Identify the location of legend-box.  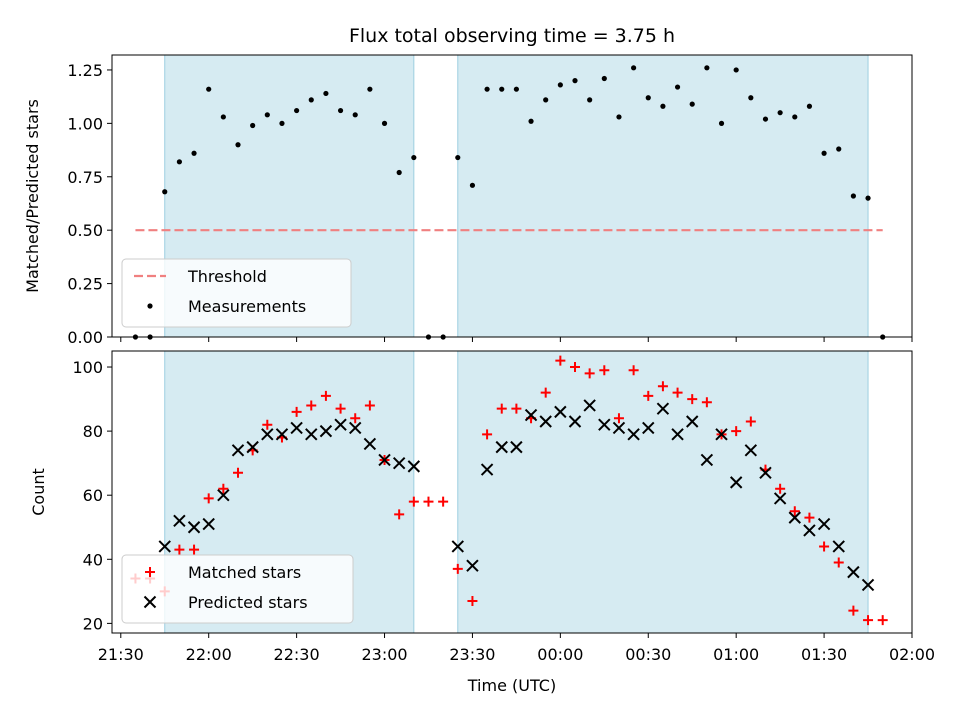
(236, 293).